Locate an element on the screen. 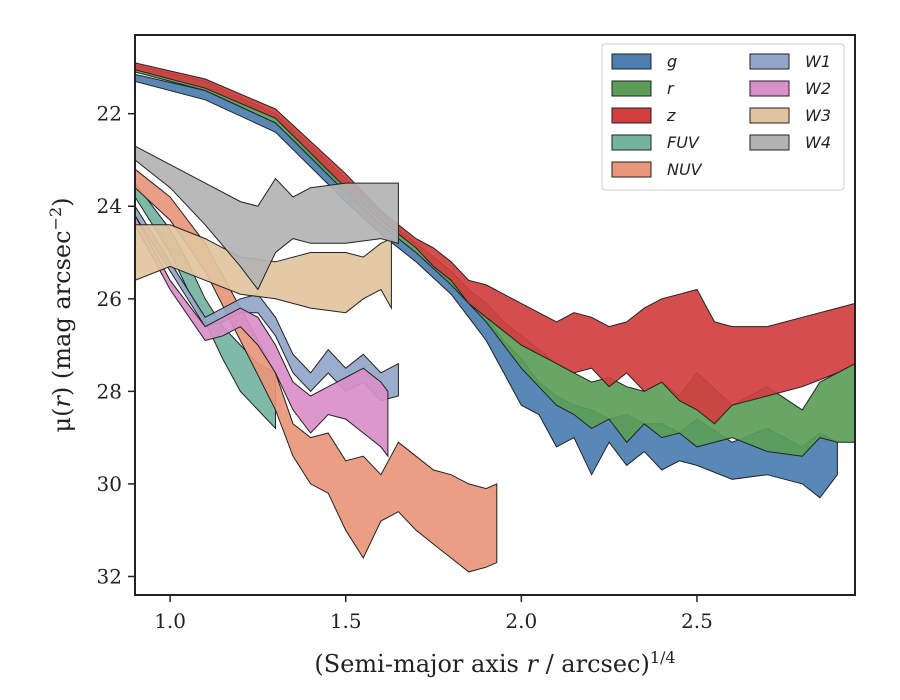 This screenshot has height=700, width=900. y-tick-label: 26 is located at coordinates (109, 299).